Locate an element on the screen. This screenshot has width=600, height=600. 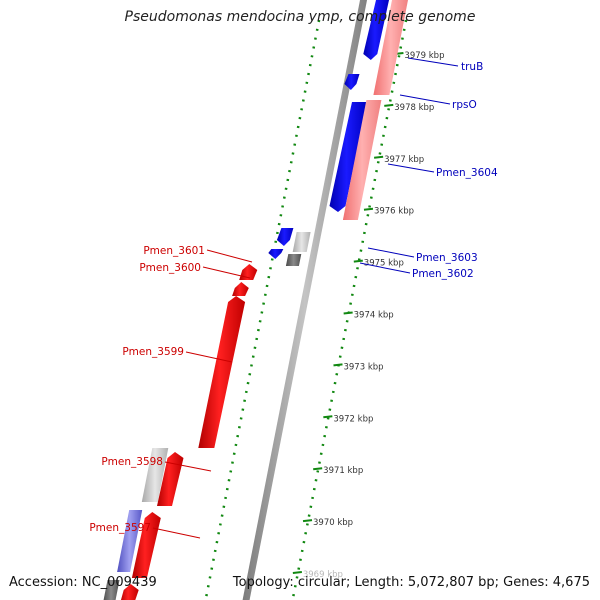
scale-tick-label: 3969 kbp is located at coordinates (323, 575).